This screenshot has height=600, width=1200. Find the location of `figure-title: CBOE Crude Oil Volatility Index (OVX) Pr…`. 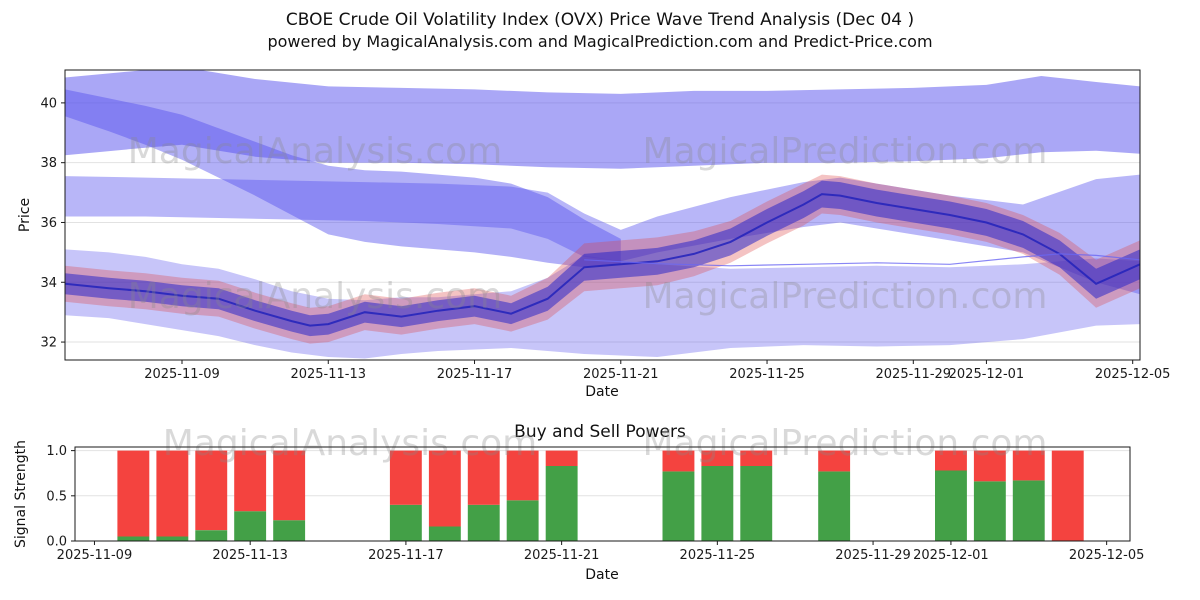

figure-title: CBOE Crude Oil Volatility Index (OVX) Pr… is located at coordinates (600, 20).